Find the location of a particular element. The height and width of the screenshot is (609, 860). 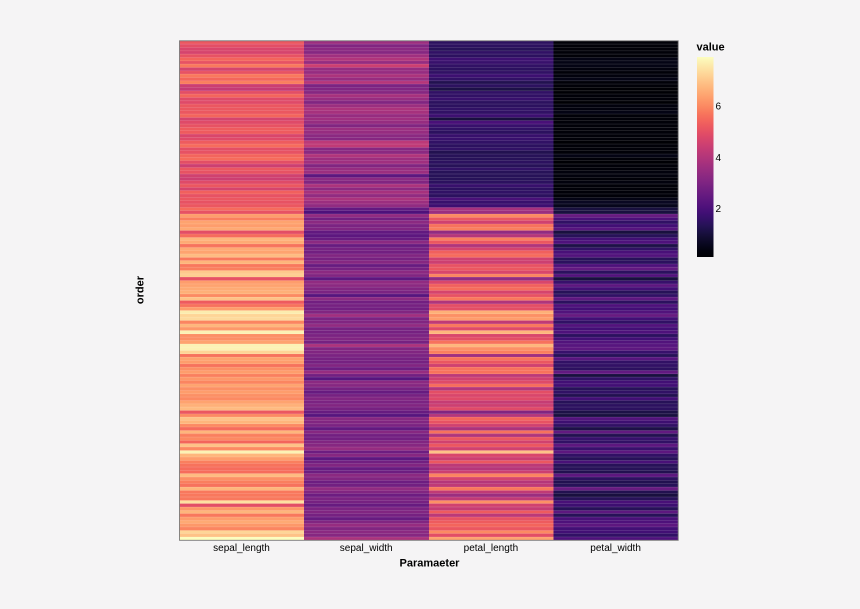

svg-text: 2 is located at coordinates (719, 209).